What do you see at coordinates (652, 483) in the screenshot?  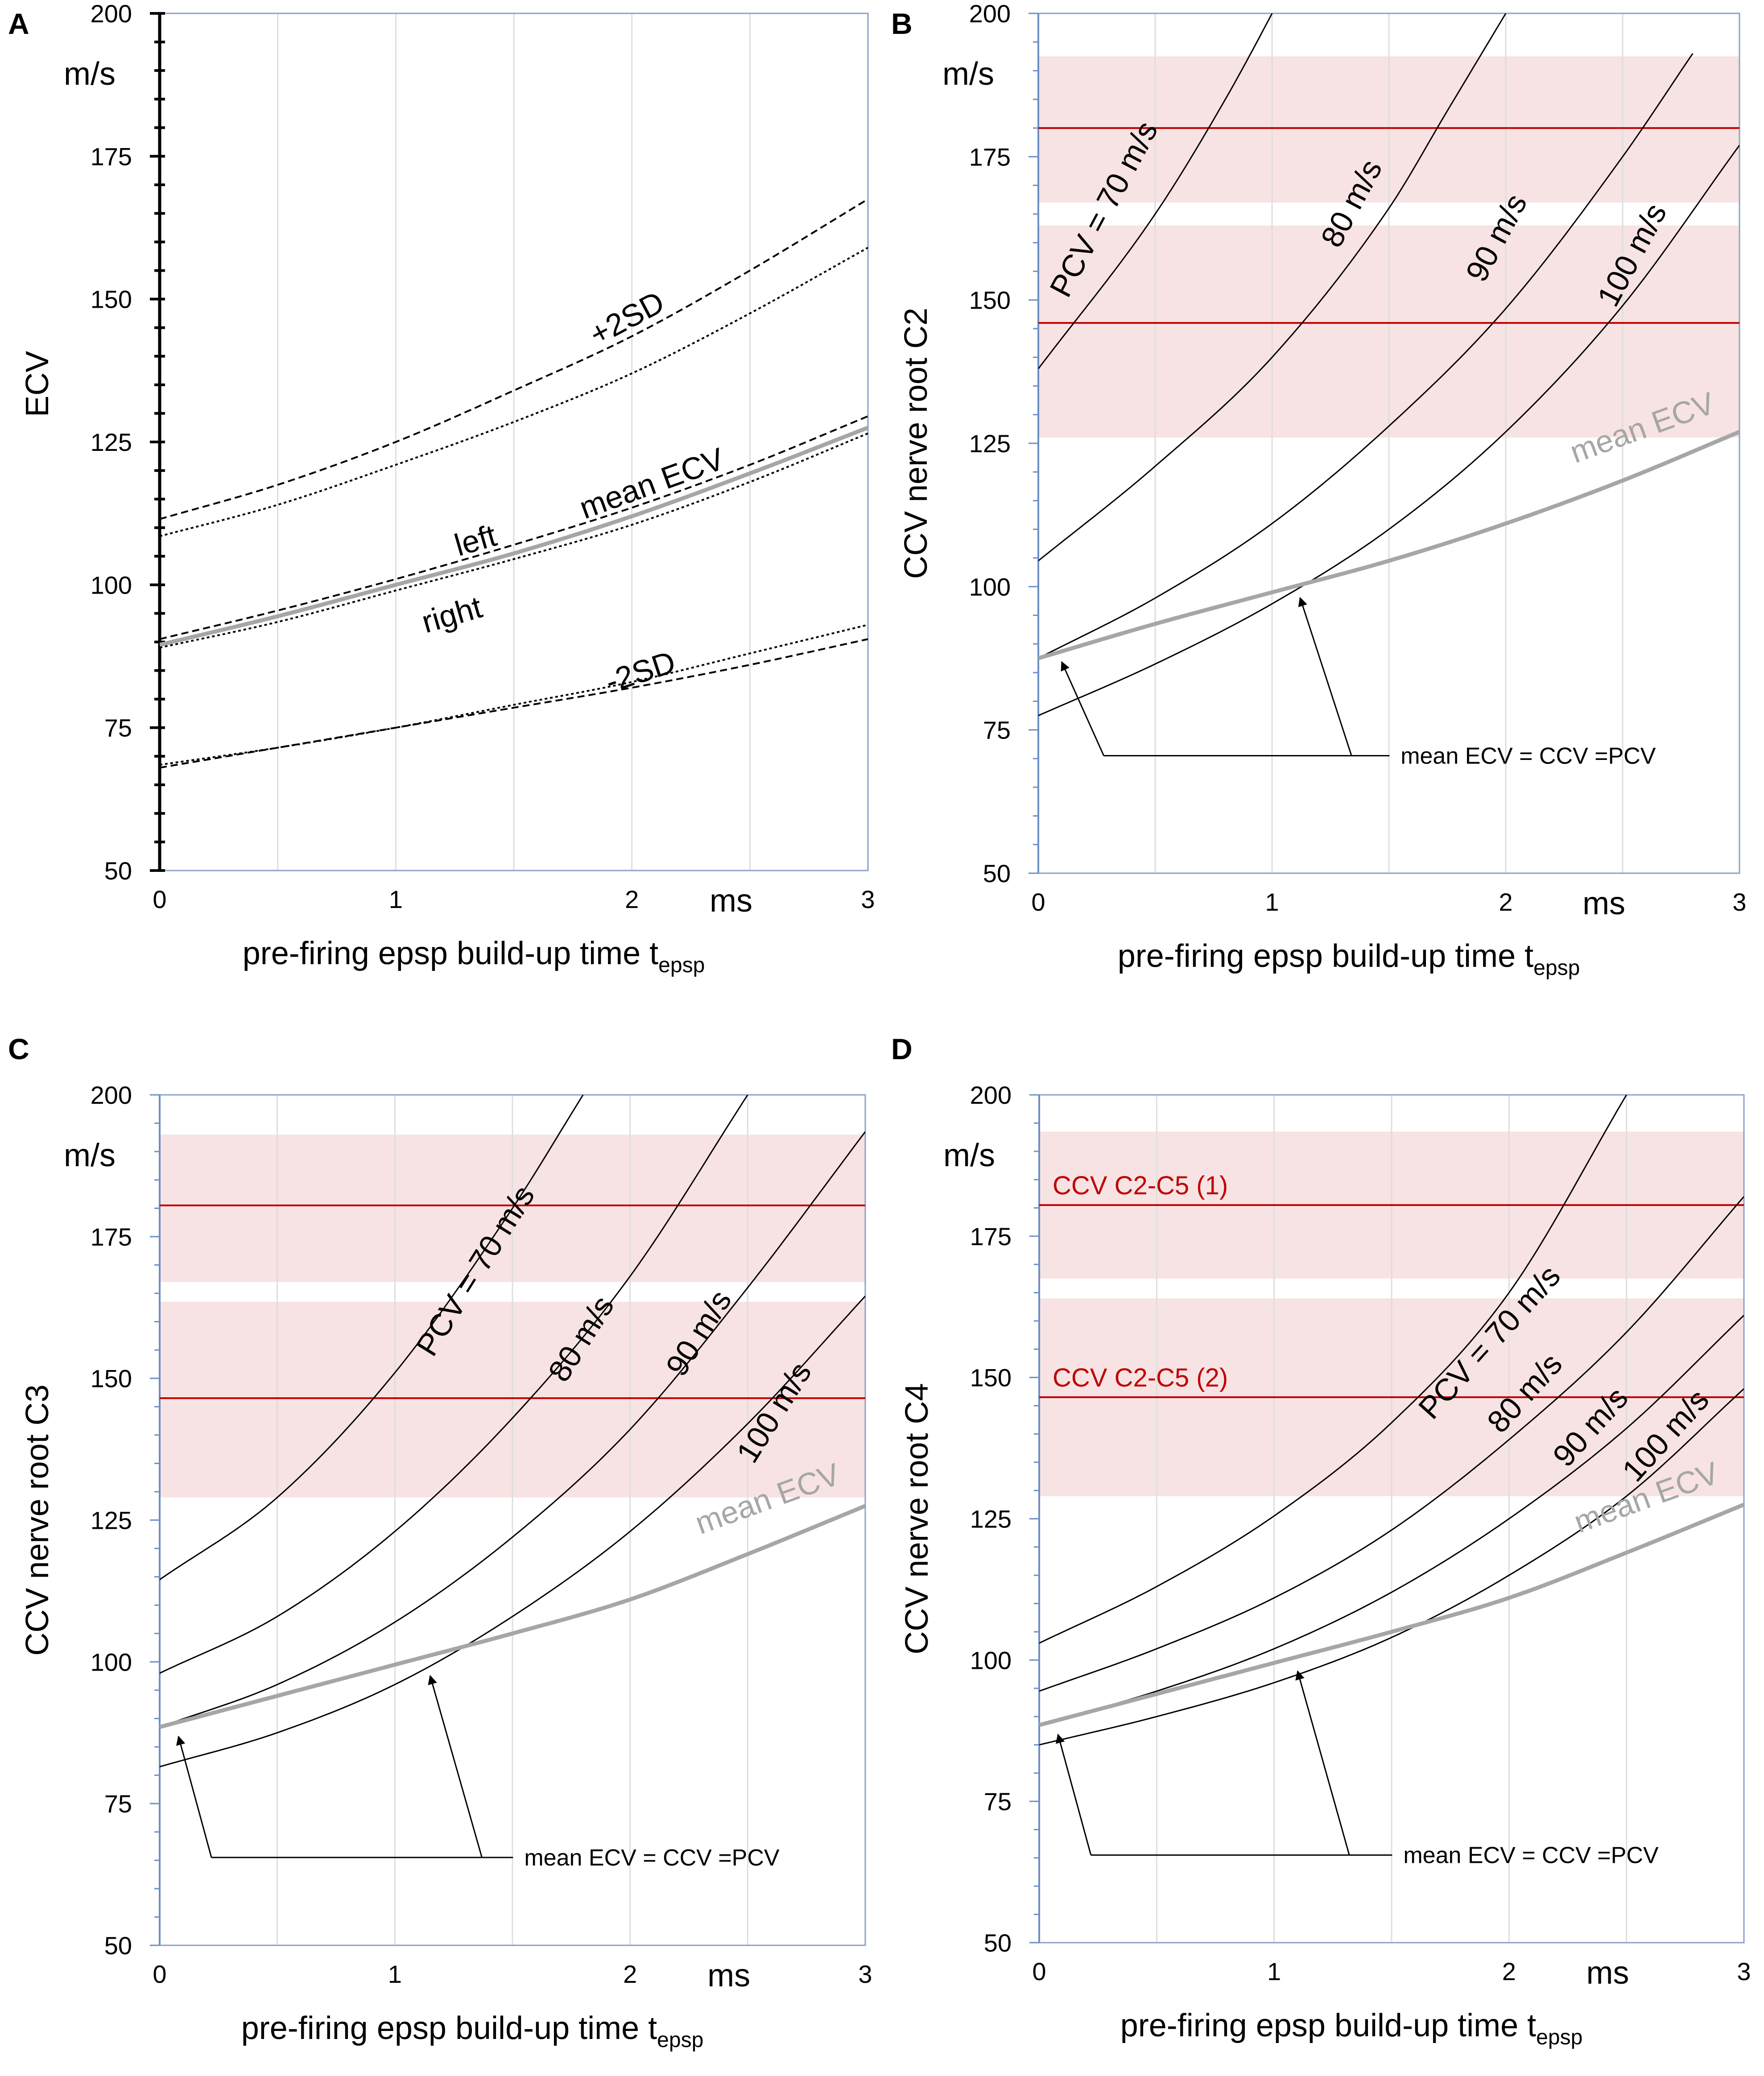 I see `curve-label: mean ECV` at bounding box center [652, 483].